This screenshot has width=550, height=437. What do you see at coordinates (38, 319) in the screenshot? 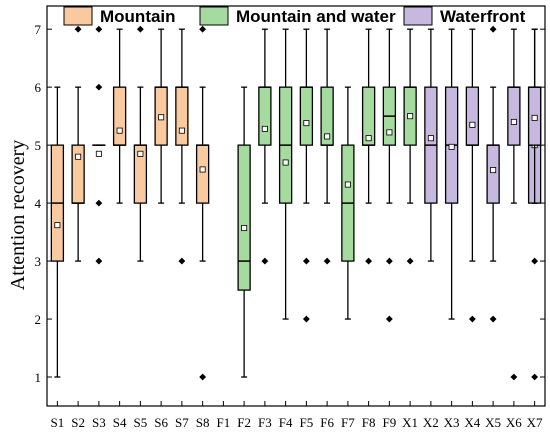
I see `y-tick-label: 2` at bounding box center [38, 319].